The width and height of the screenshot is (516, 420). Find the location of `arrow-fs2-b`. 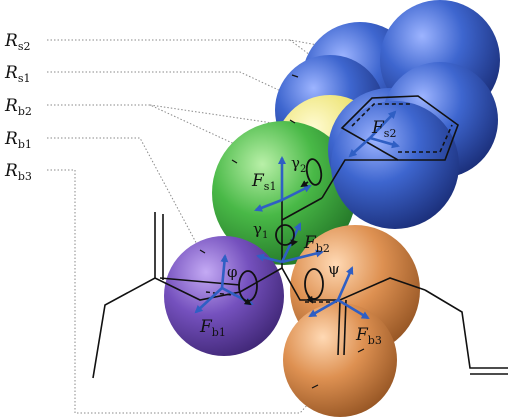

arrow-fs2-b is located at coordinates (384, 142).